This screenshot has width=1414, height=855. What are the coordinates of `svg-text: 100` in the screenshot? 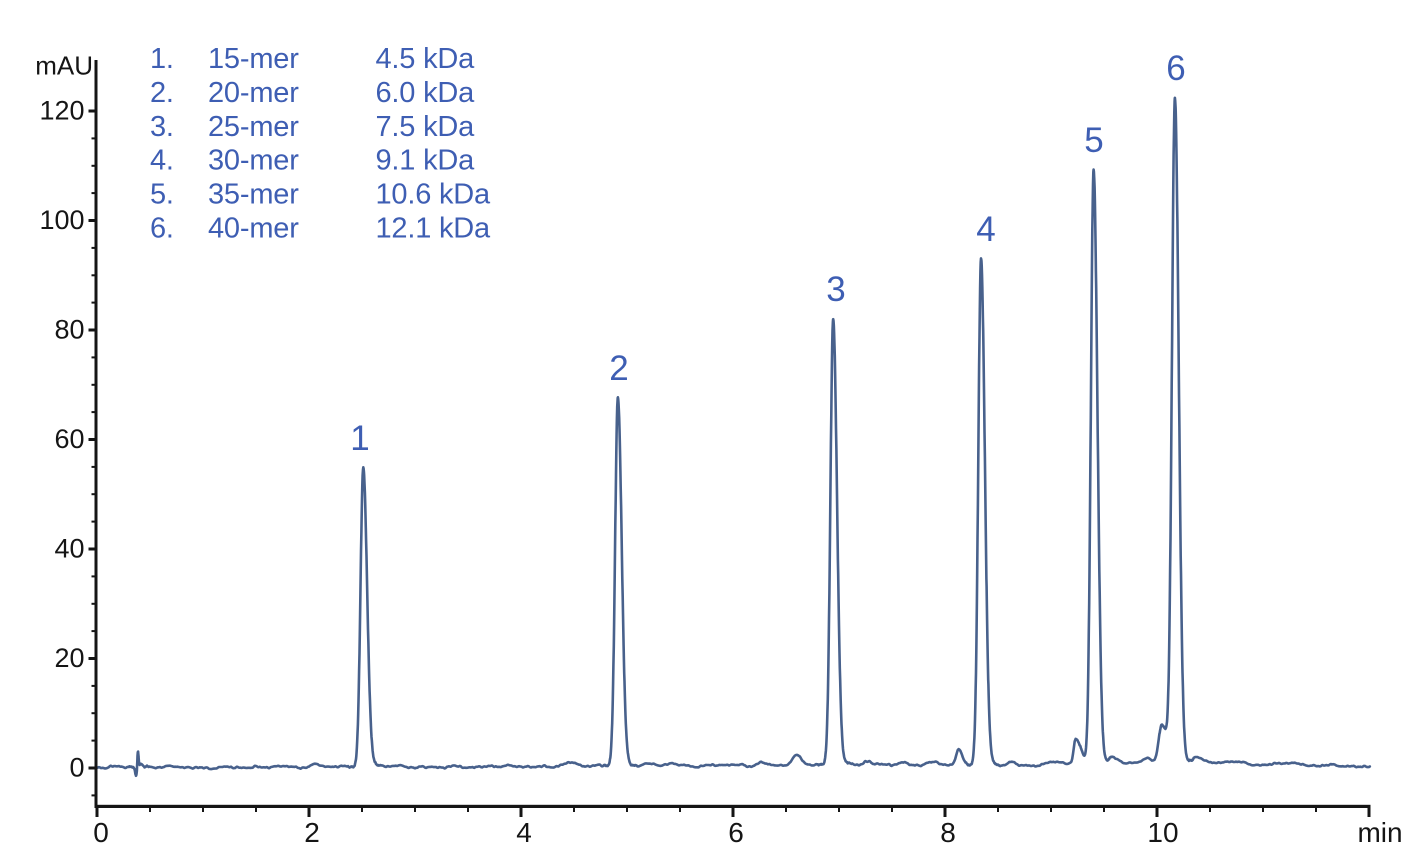 It's located at (61, 220).